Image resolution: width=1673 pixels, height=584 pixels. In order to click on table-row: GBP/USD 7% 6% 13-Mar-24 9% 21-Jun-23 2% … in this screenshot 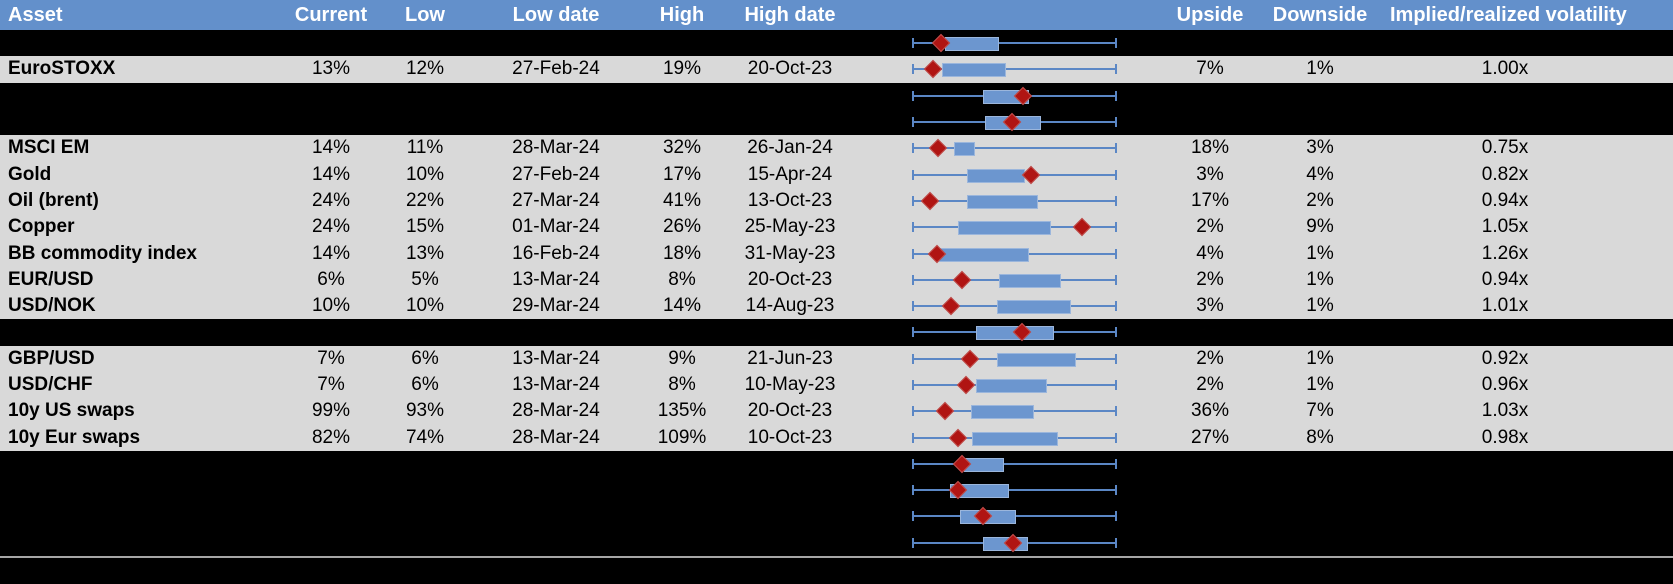, I will do `click(836, 358)`.